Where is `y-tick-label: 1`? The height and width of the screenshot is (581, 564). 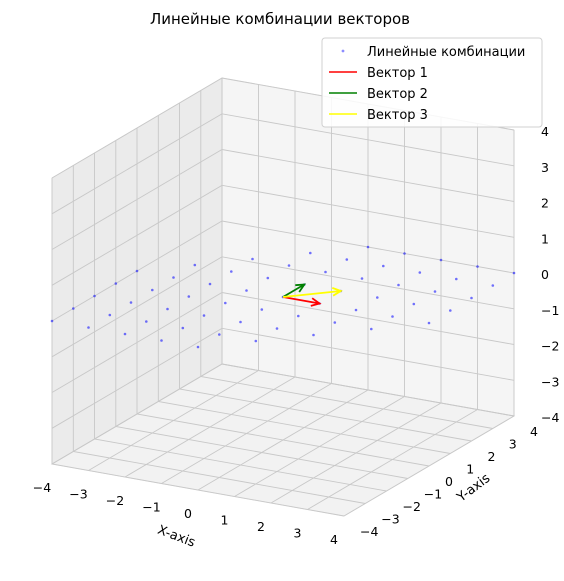
y-tick-label: 1 is located at coordinates (470, 469).